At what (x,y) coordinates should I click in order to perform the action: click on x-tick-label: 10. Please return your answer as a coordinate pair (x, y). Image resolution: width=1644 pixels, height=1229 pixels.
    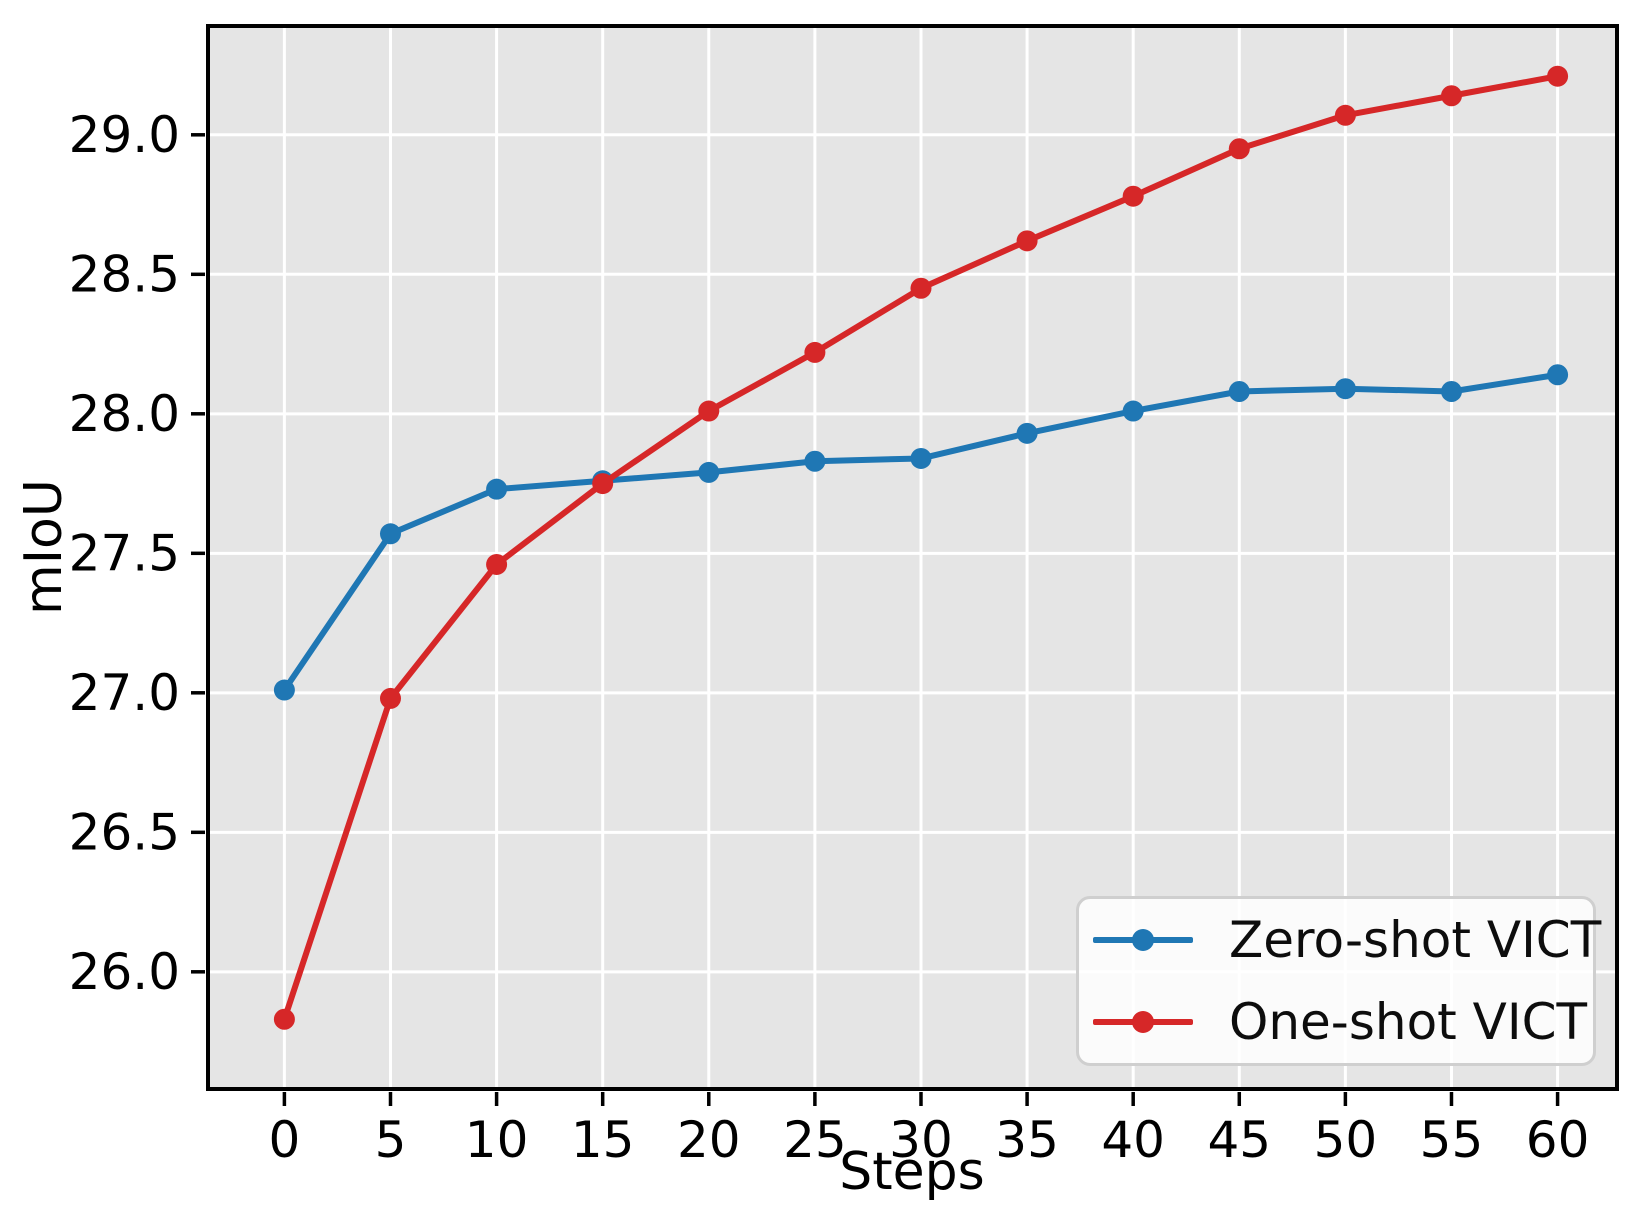
    Looking at the image, I should click on (497, 1140).